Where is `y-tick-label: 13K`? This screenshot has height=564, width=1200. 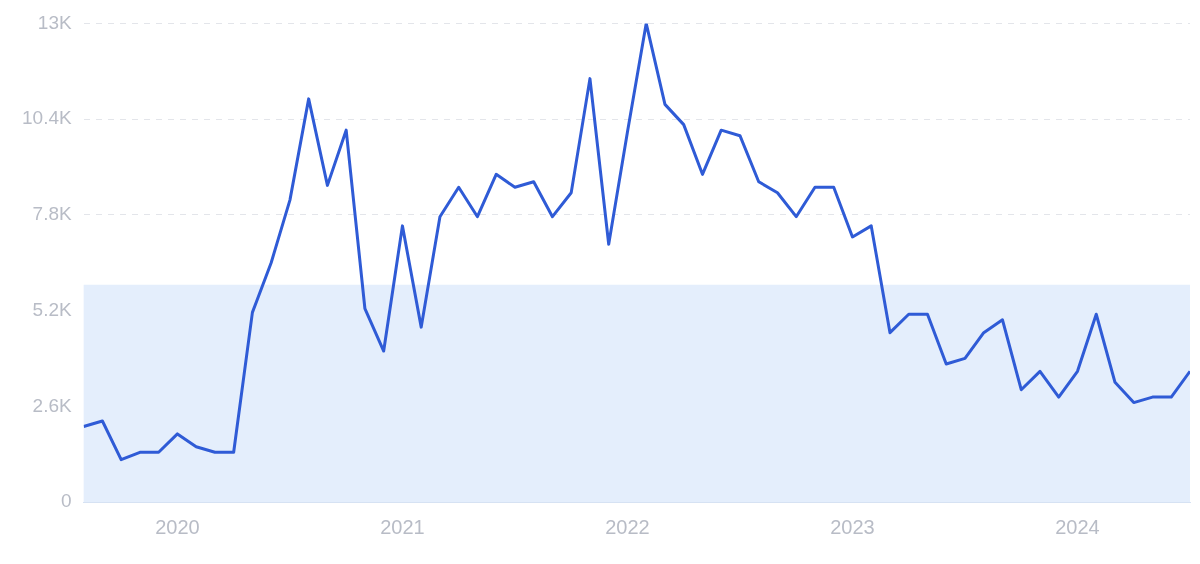 y-tick-label: 13K is located at coordinates (54, 22).